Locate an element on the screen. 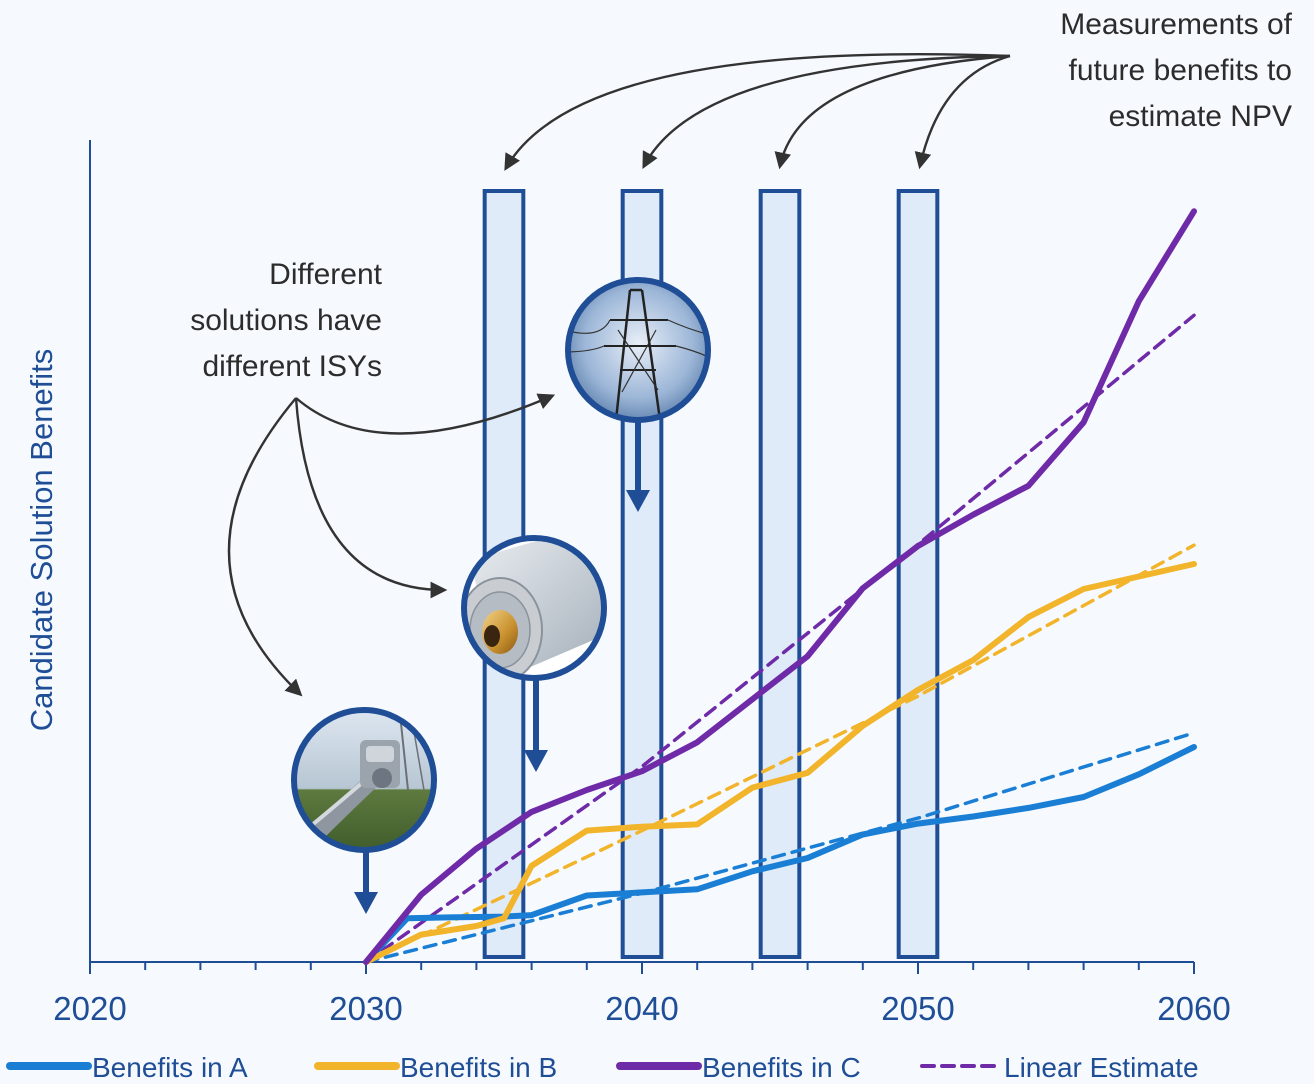 The image size is (1314, 1084). isy-arrow-a-head is located at coordinates (366, 903).